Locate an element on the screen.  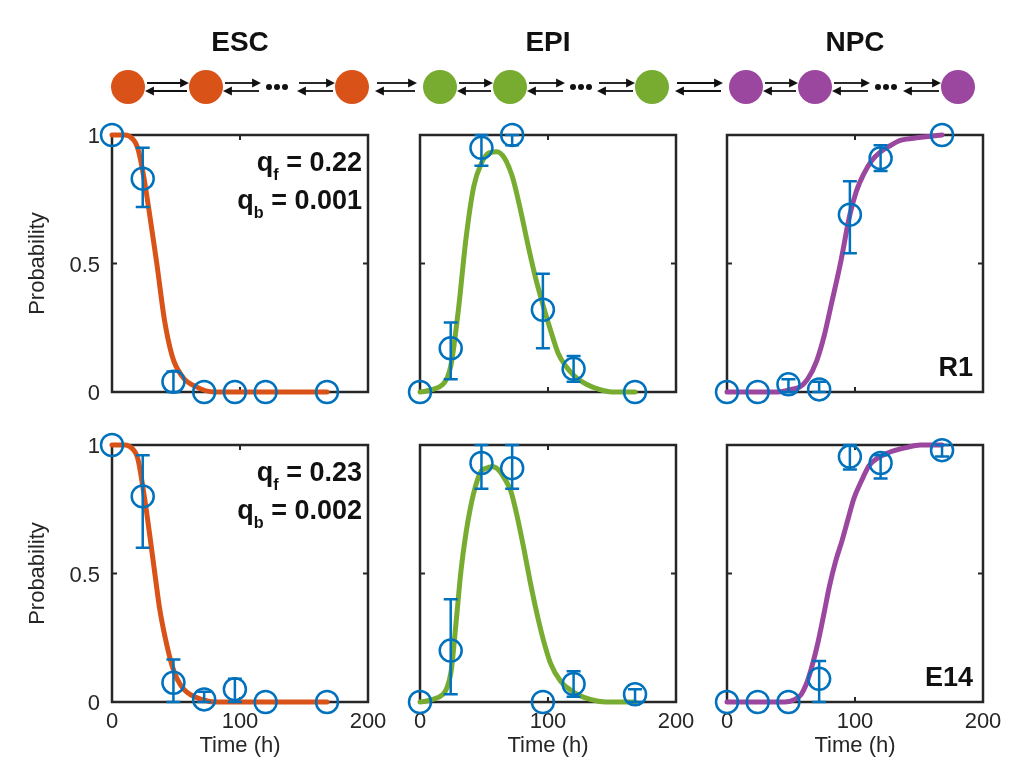
annotation: R1 is located at coordinates (955, 367).